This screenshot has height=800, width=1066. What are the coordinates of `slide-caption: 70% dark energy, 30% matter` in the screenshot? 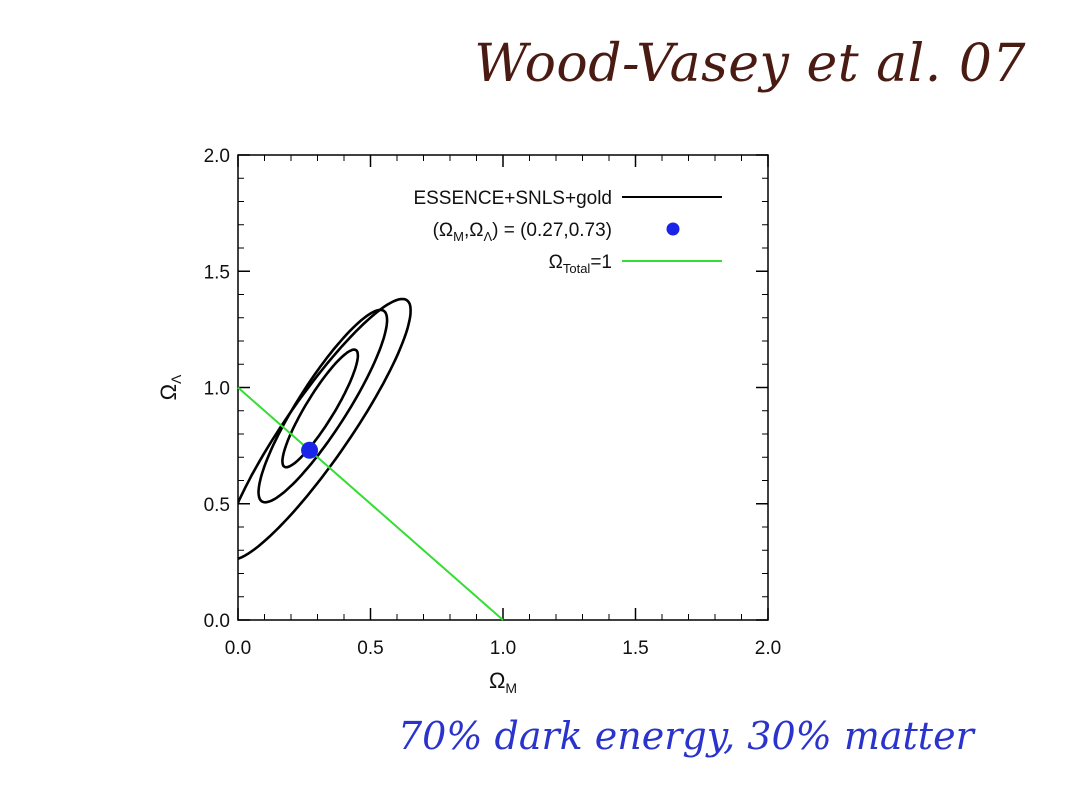 It's located at (686, 736).